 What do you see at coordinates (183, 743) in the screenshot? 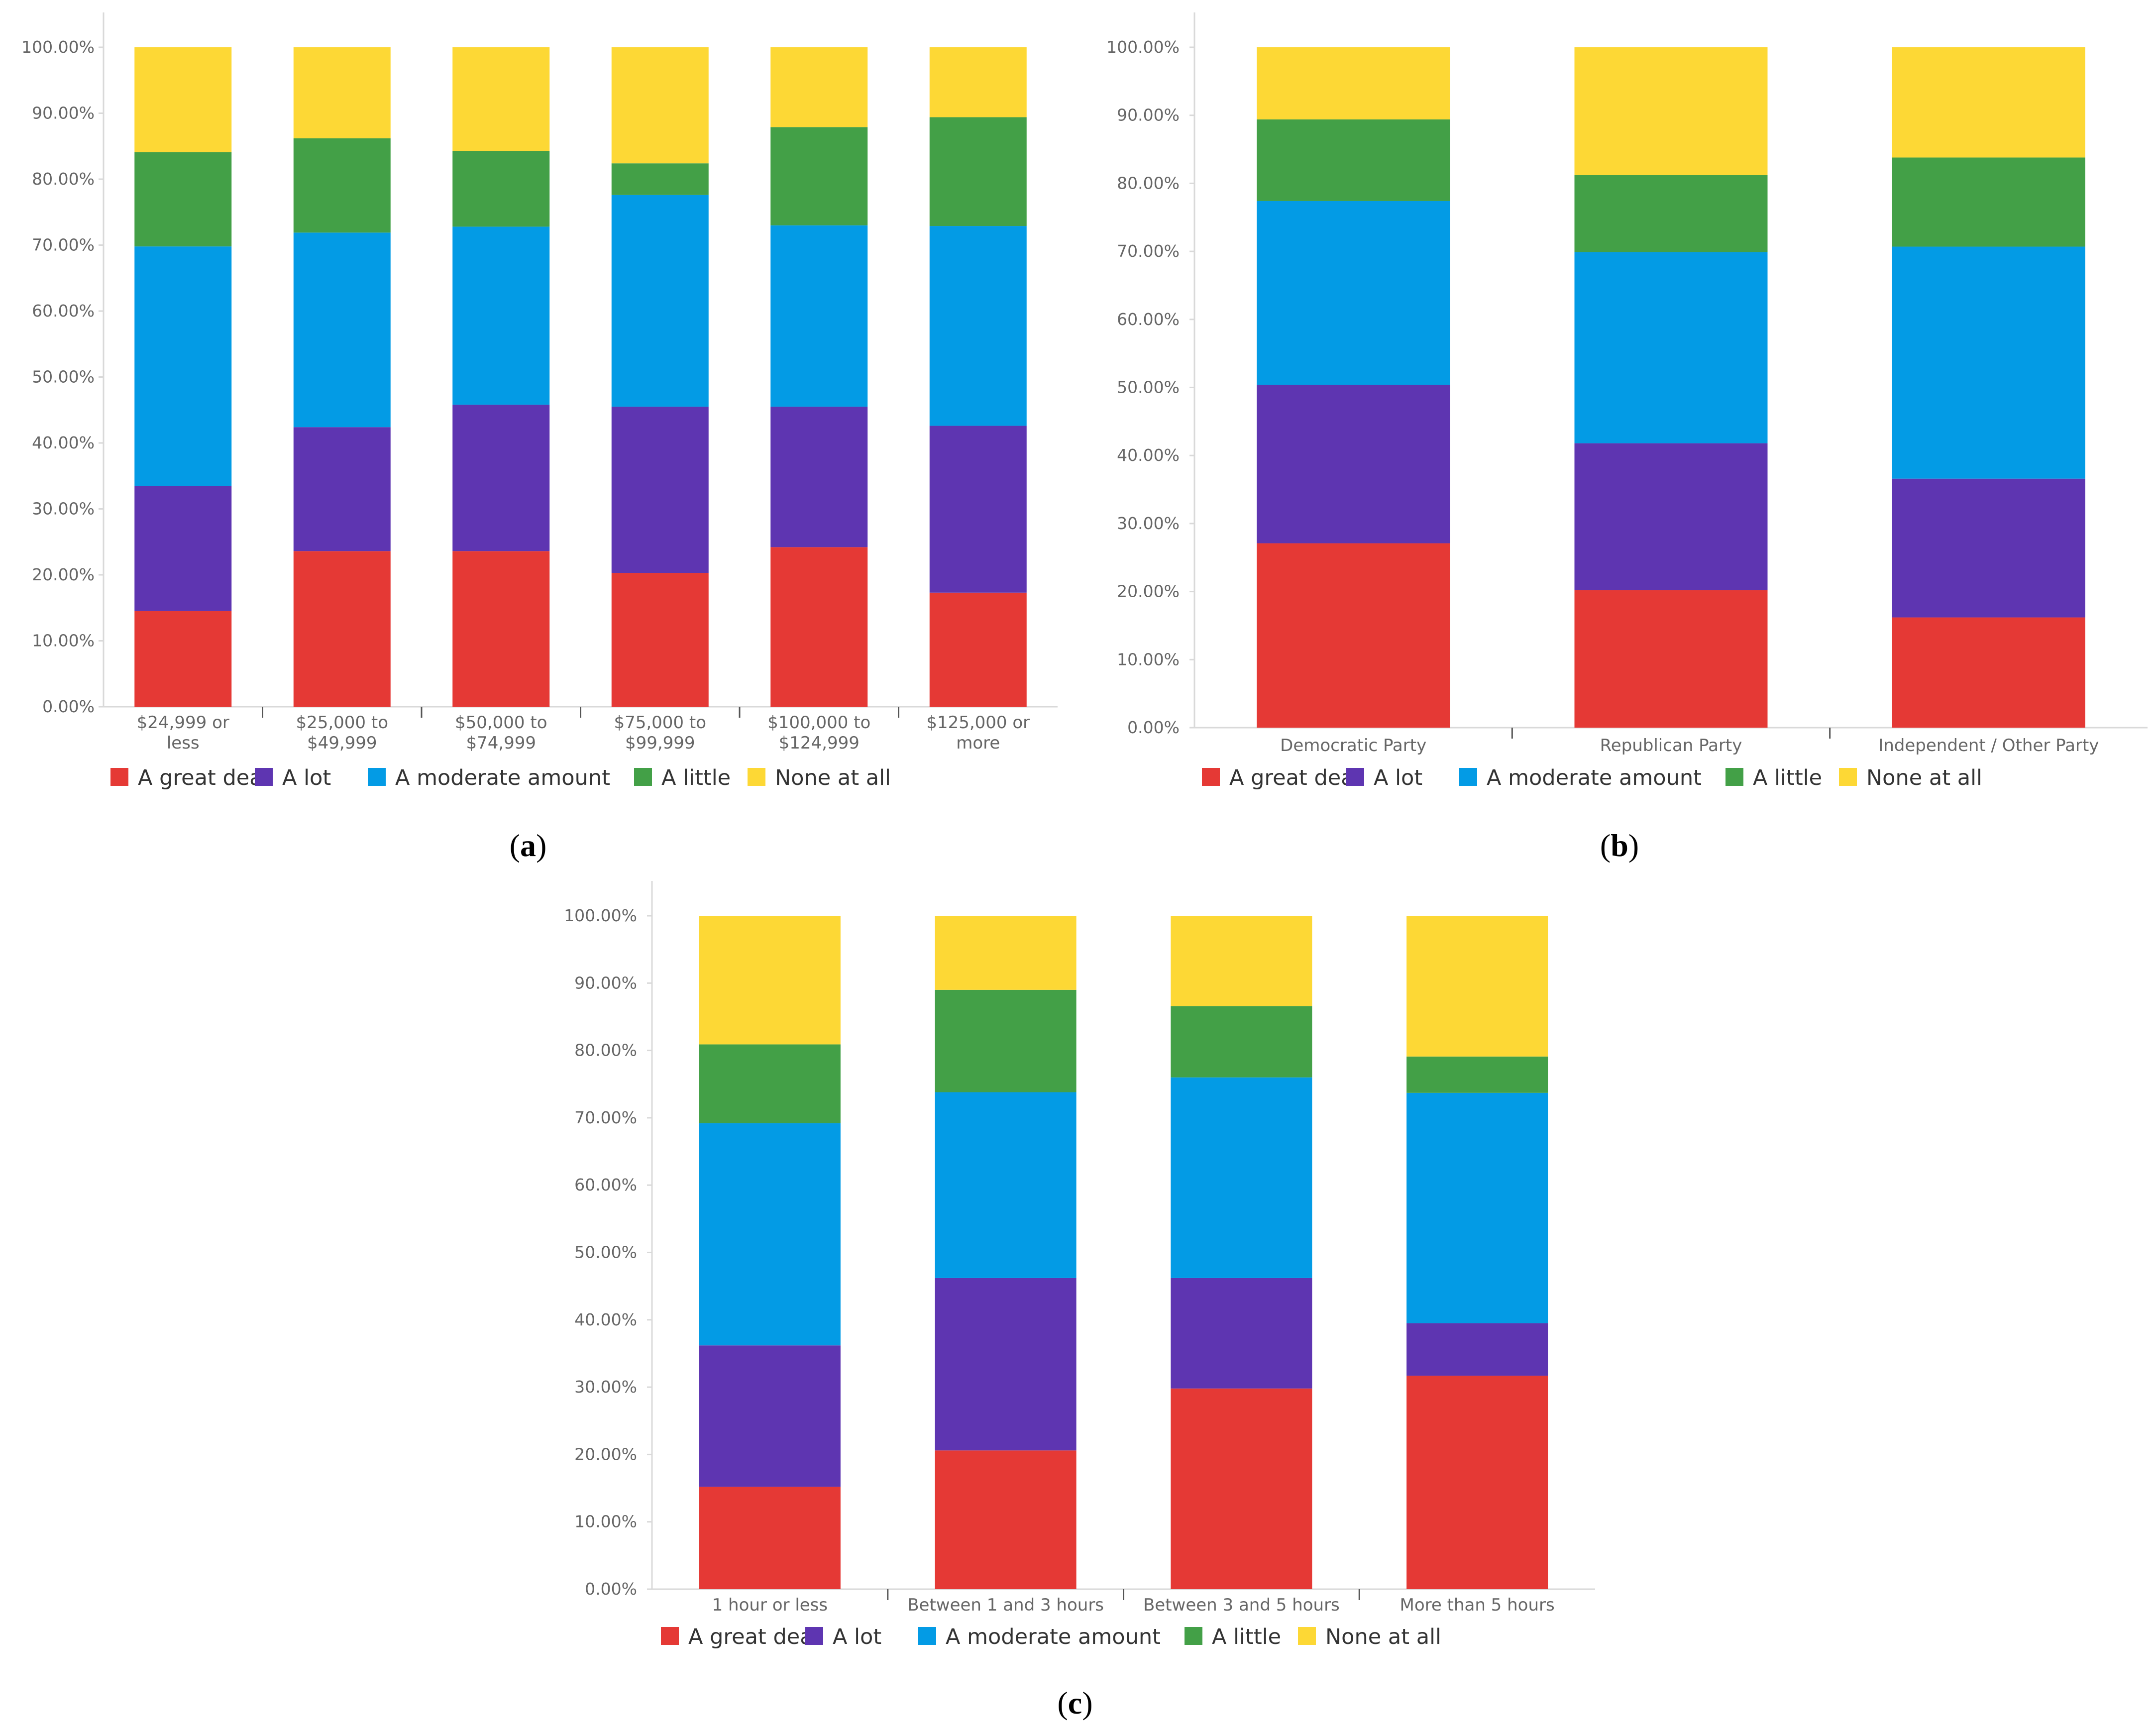
I see `x-tick-label-line: less` at bounding box center [183, 743].